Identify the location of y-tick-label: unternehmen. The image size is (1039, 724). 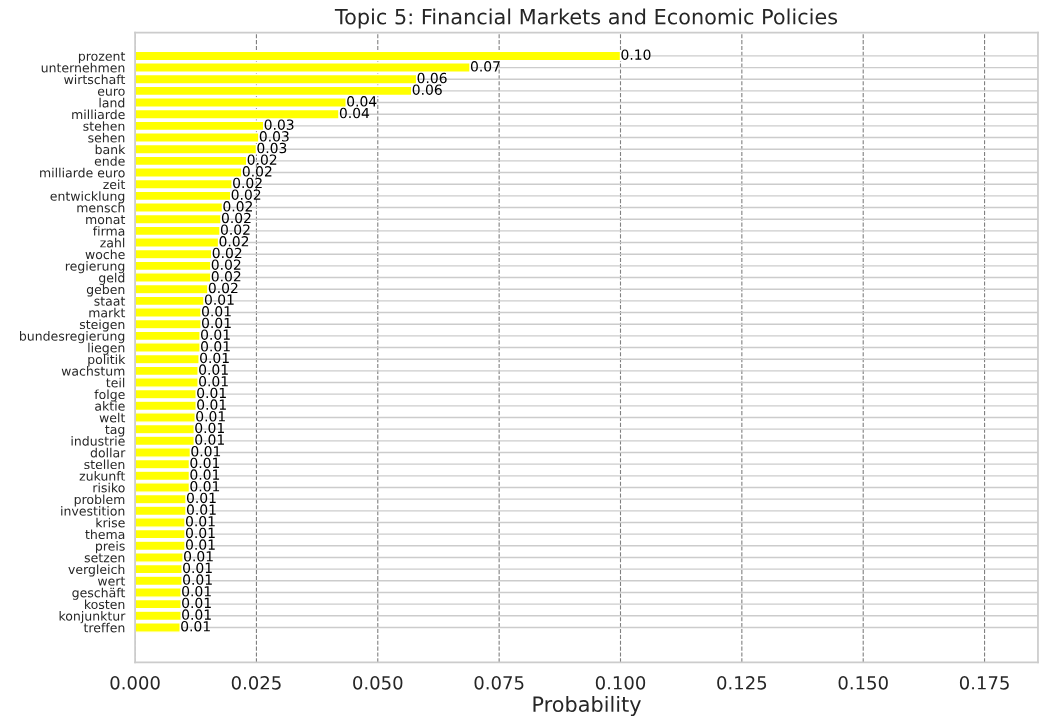
(83, 67).